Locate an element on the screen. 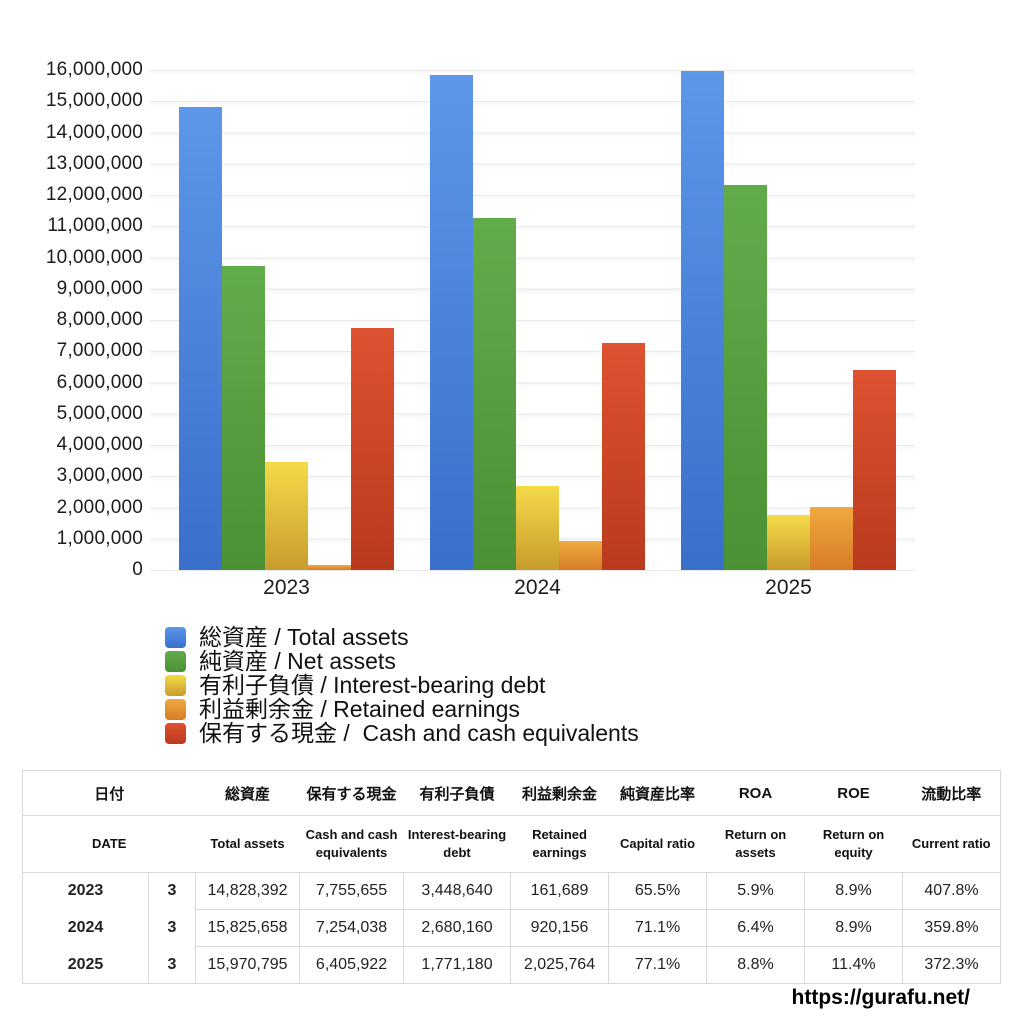 The image size is (1024, 1024). y-axis-tick-label: 7,000,000 is located at coordinates (99, 351).